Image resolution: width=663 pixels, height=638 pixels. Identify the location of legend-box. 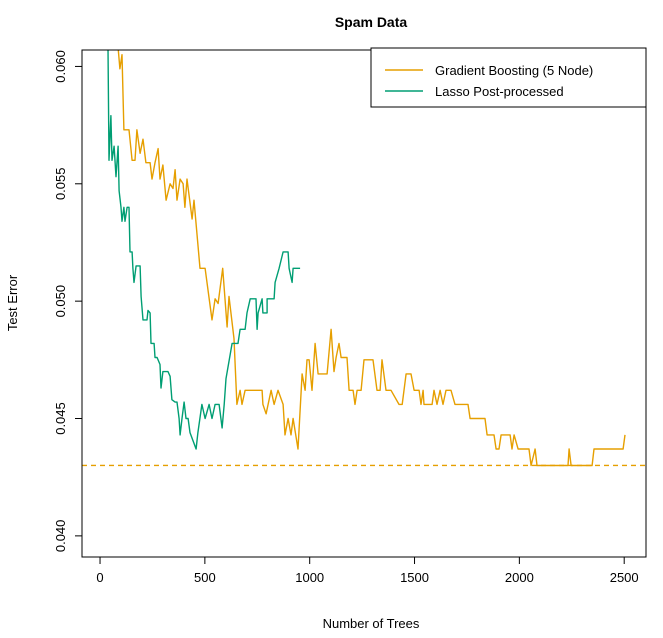
(508, 77).